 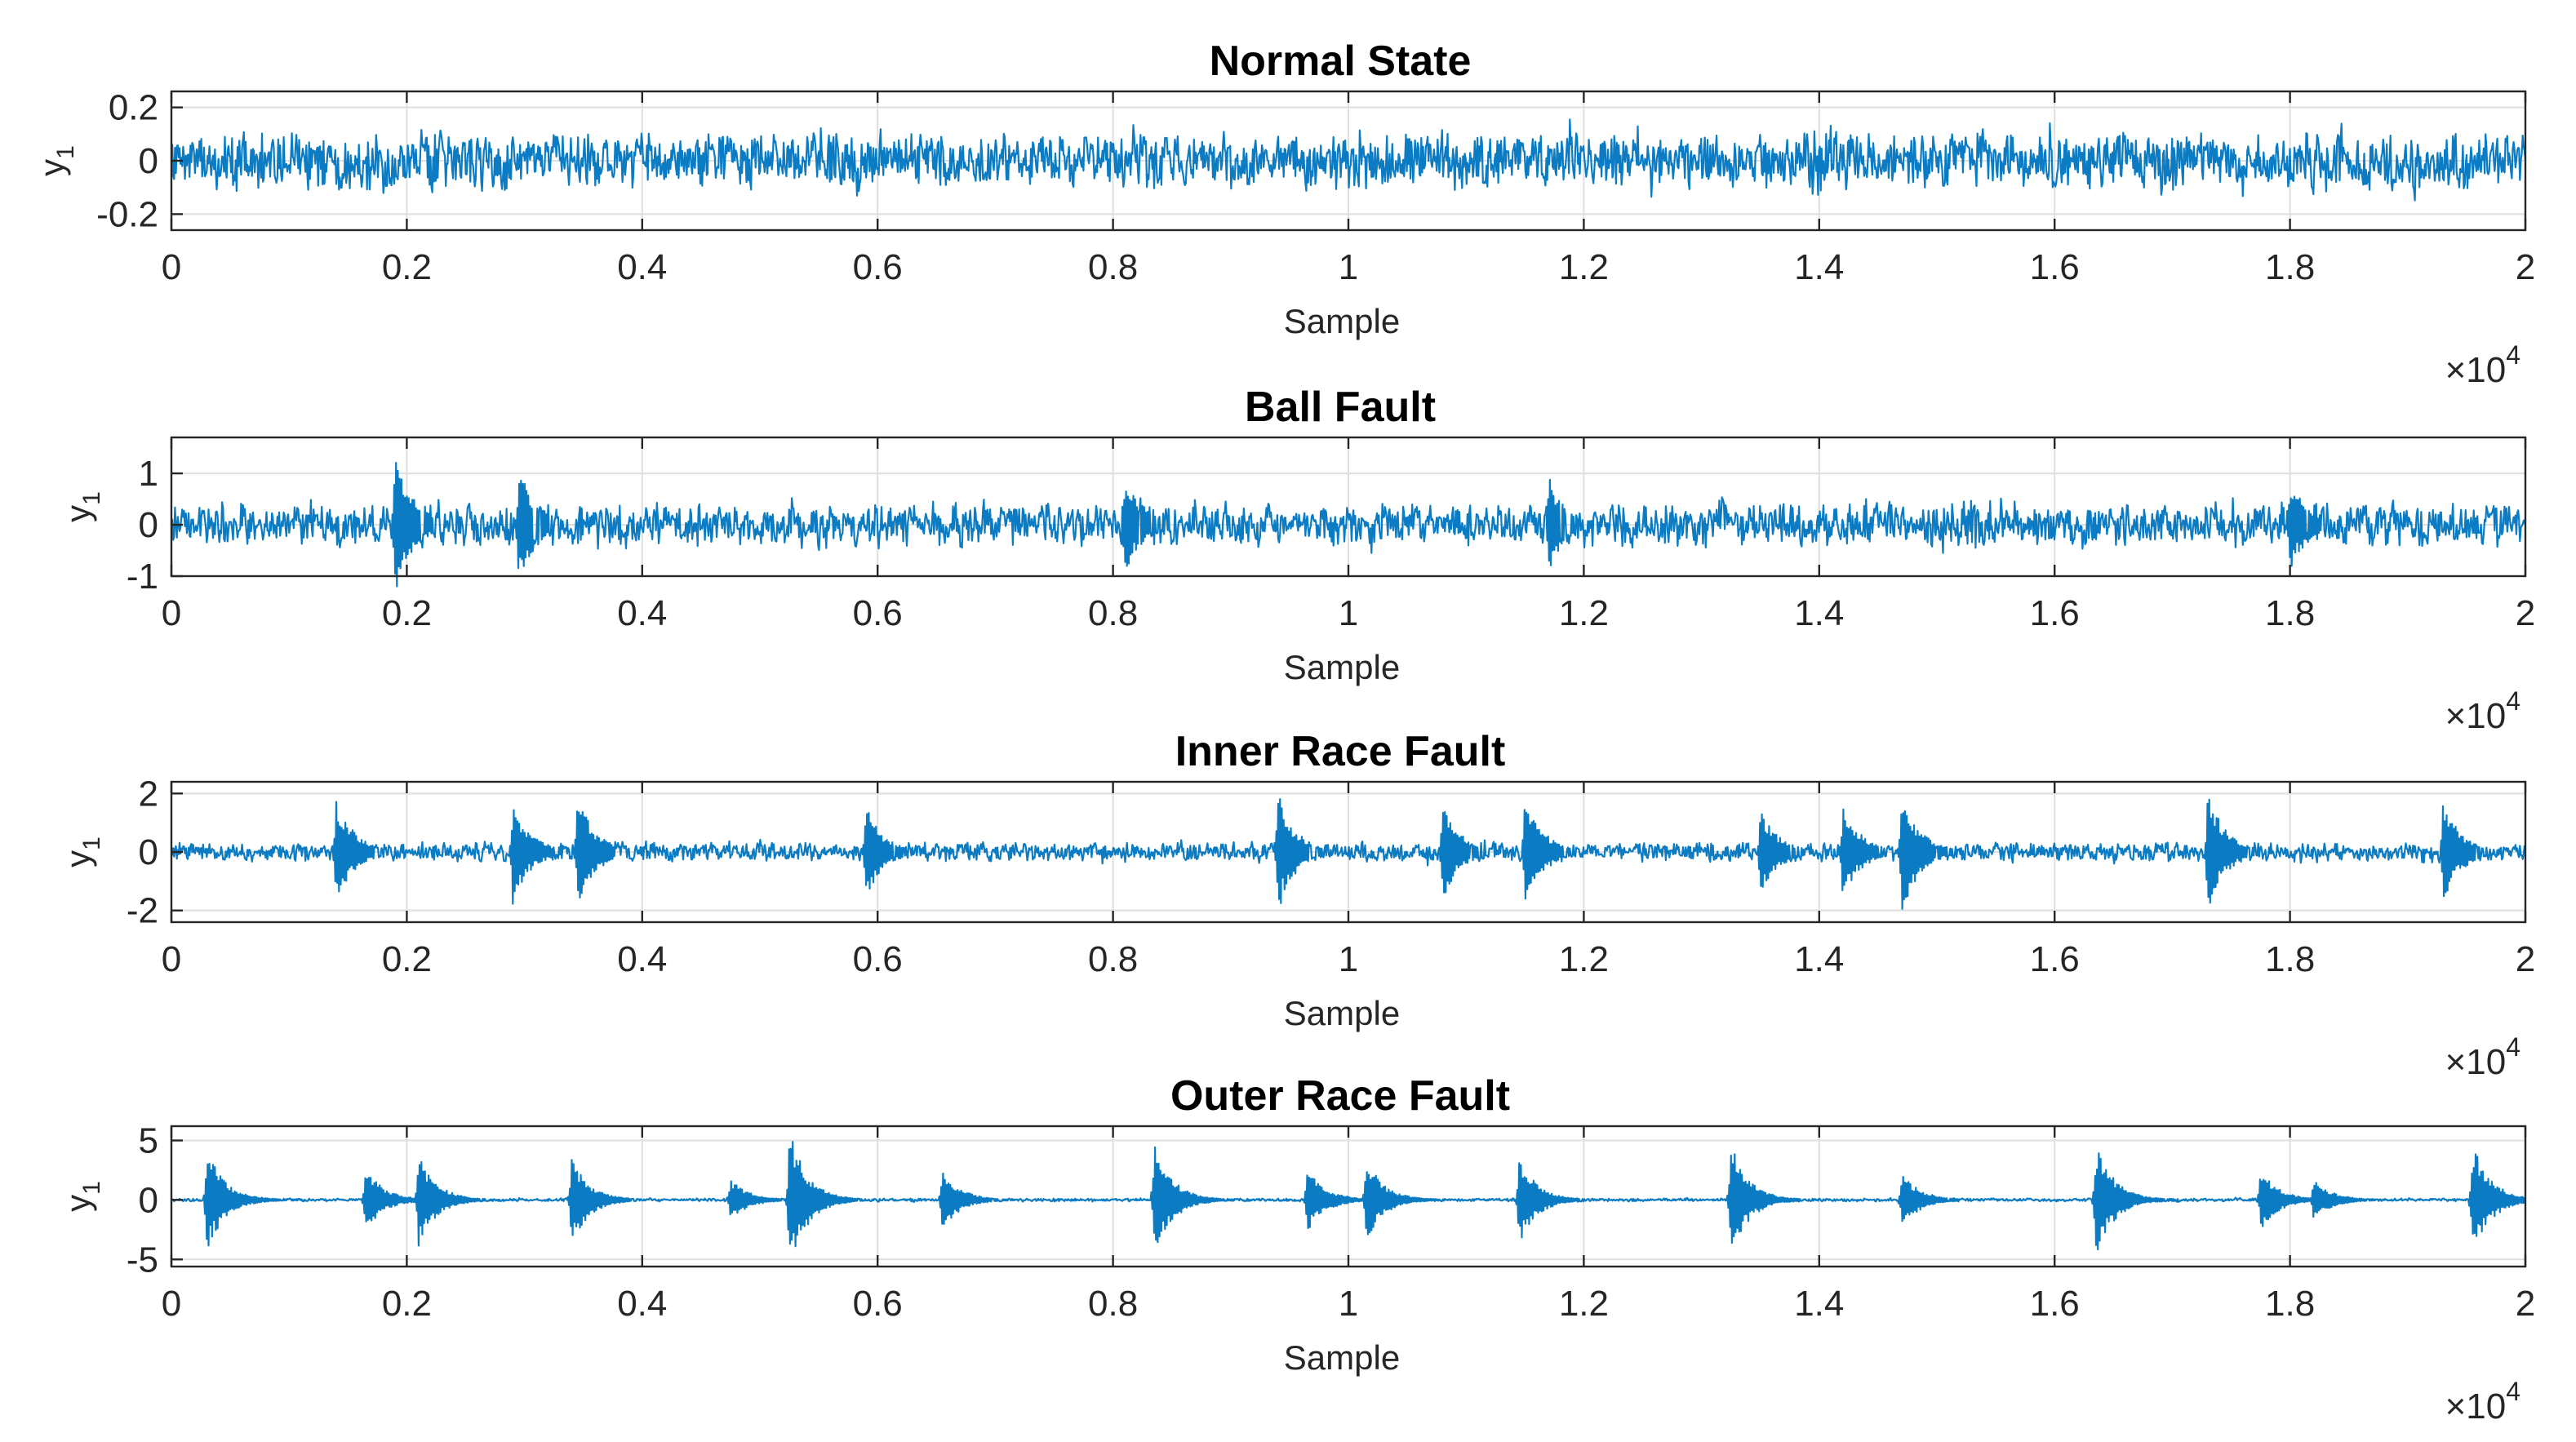 What do you see at coordinates (133, 108) in the screenshot?
I see `y-tick-label: 0.2` at bounding box center [133, 108].